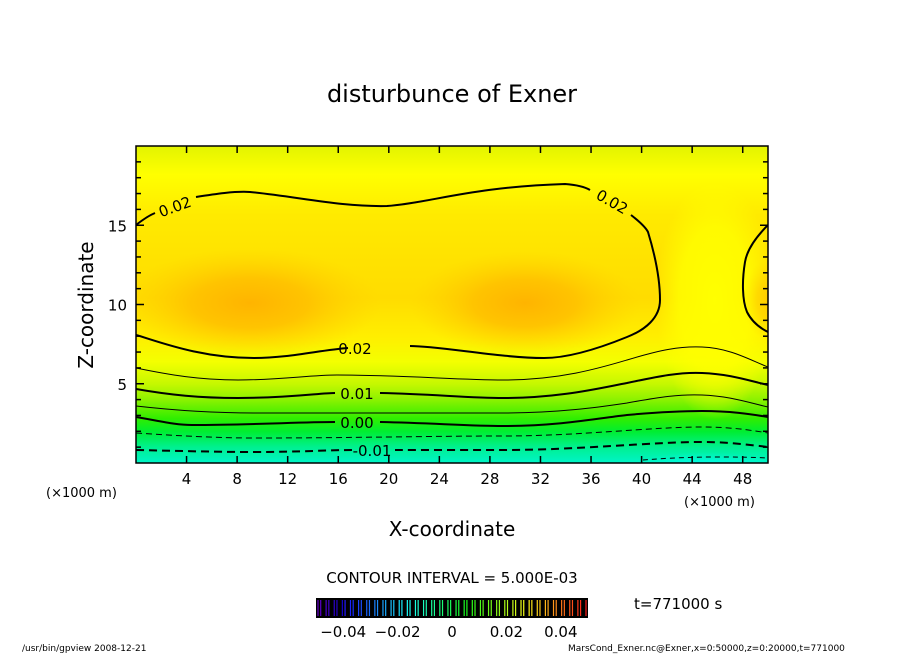  I want to click on contour-label: 0.01, so click(356, 394).